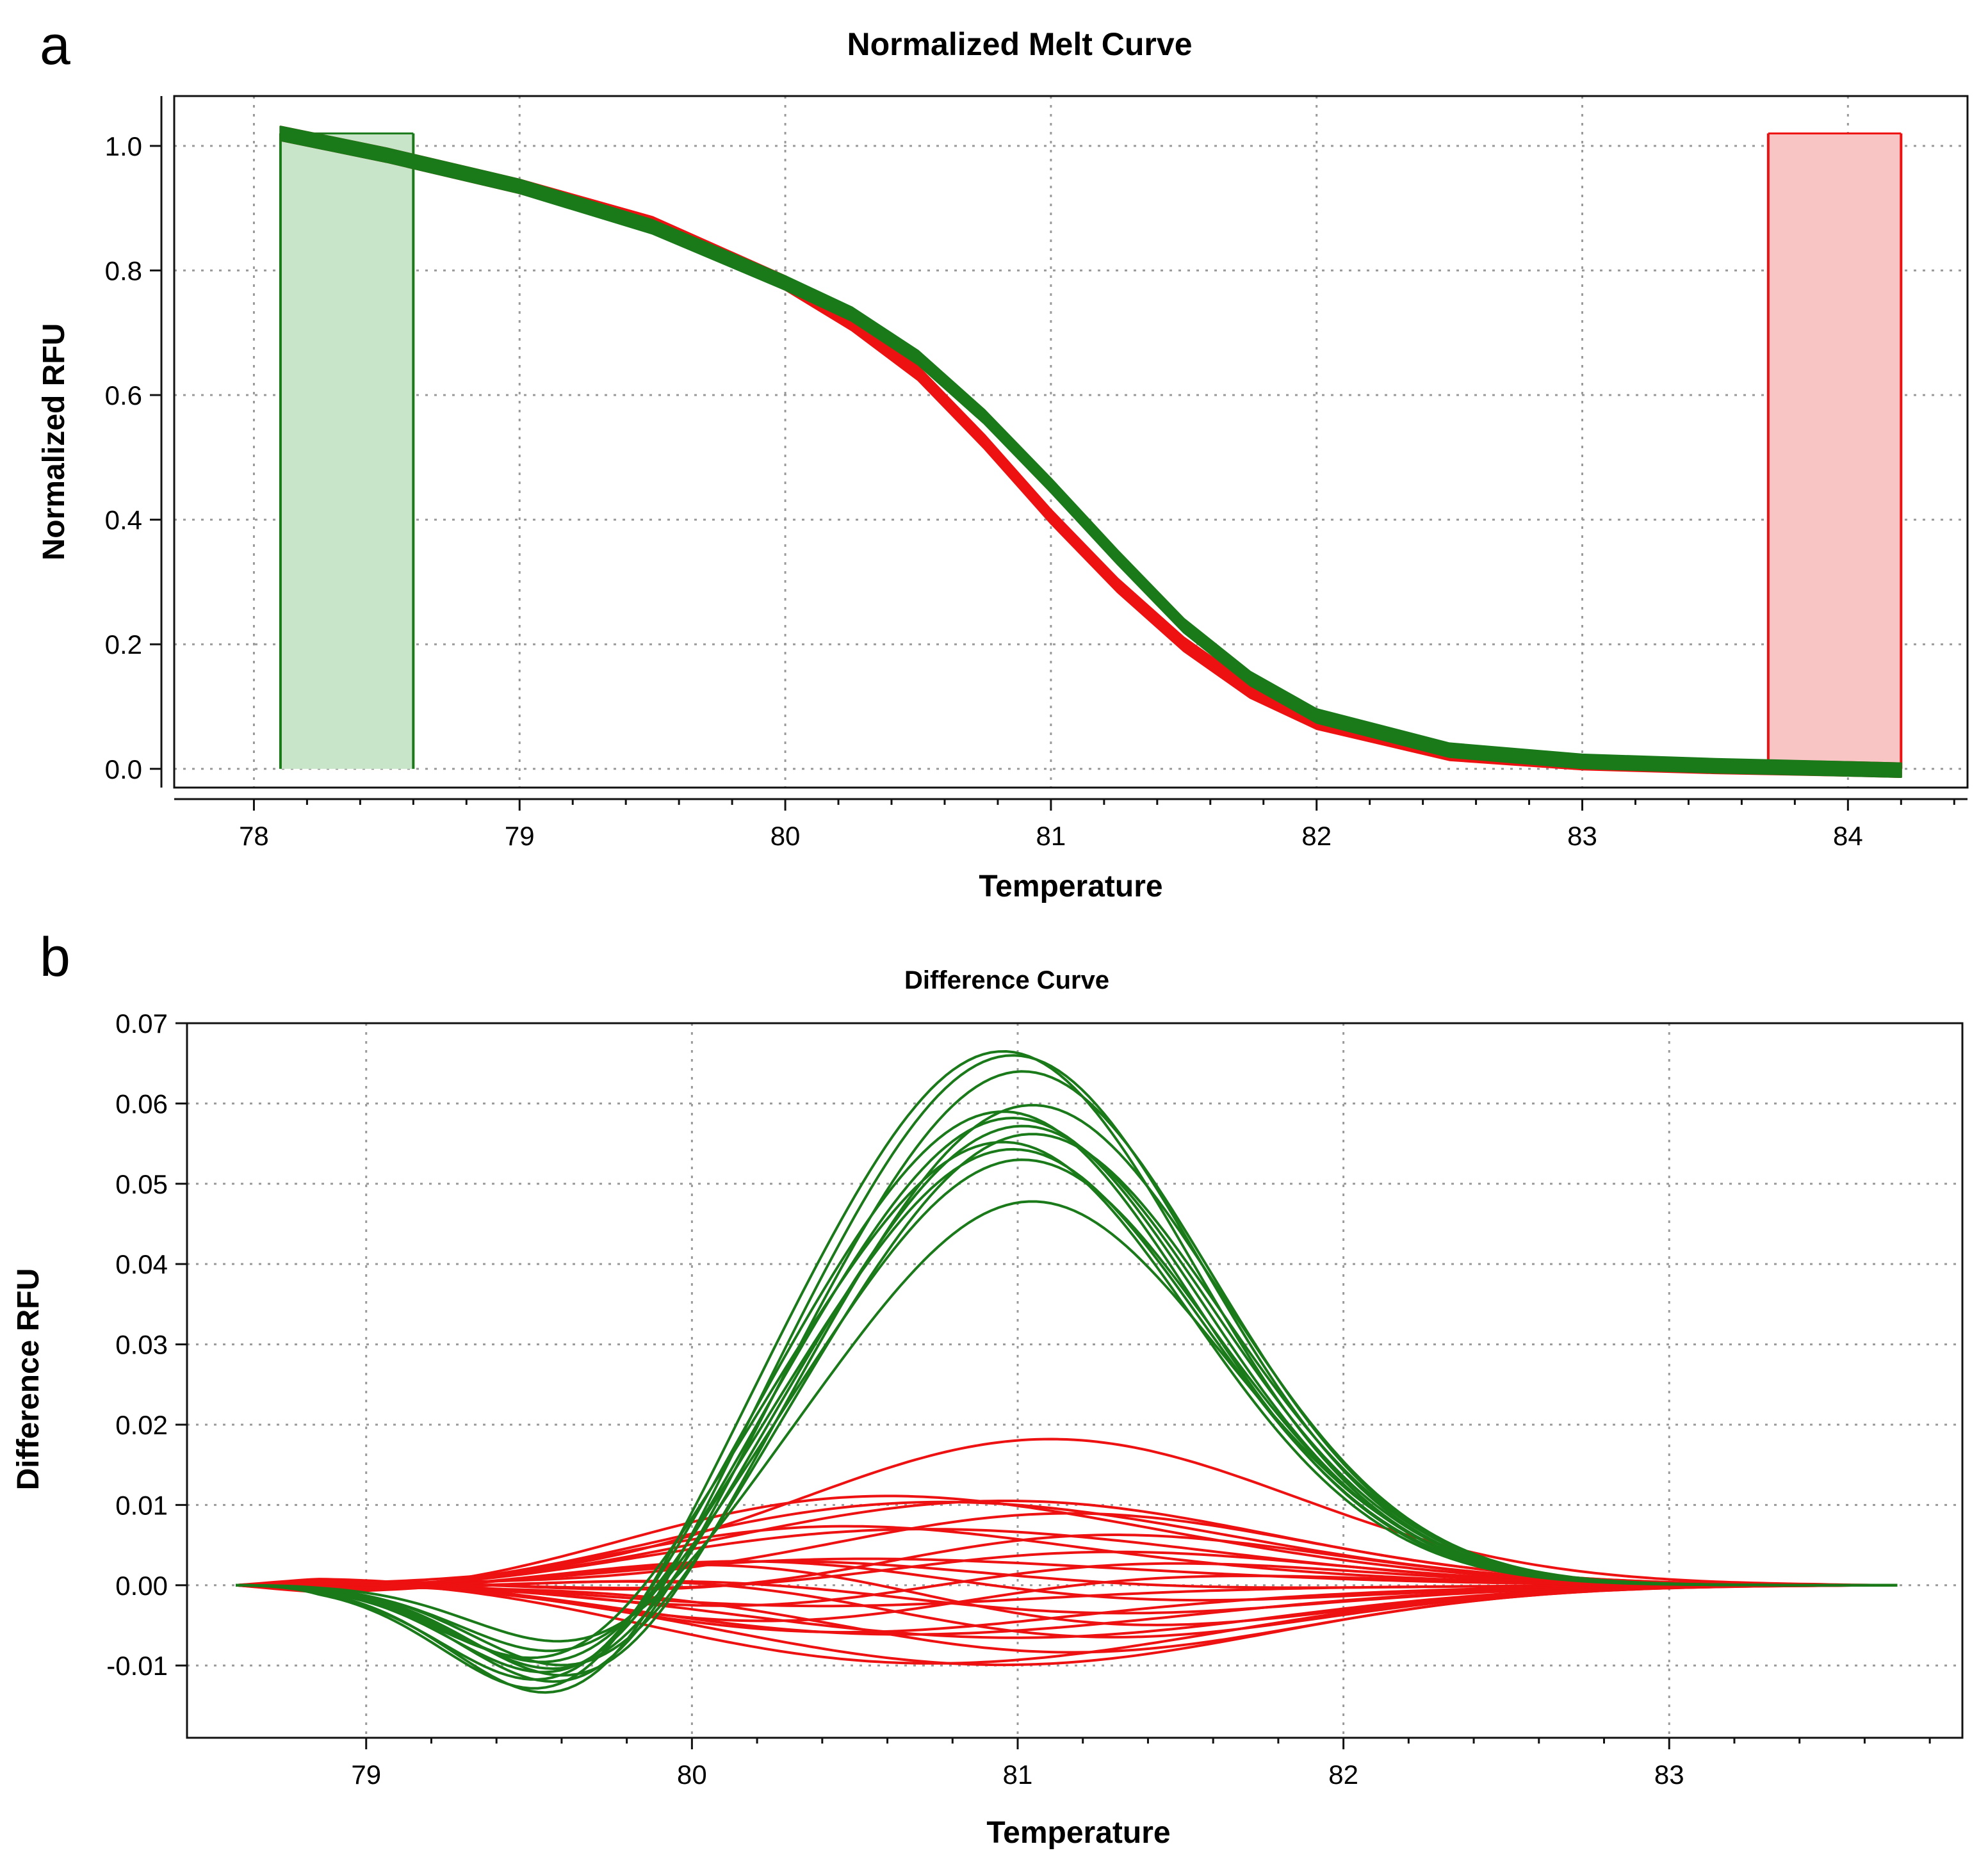  What do you see at coordinates (692, 1775) in the screenshot?
I see `panel-b-x-tick-label: 80` at bounding box center [692, 1775].